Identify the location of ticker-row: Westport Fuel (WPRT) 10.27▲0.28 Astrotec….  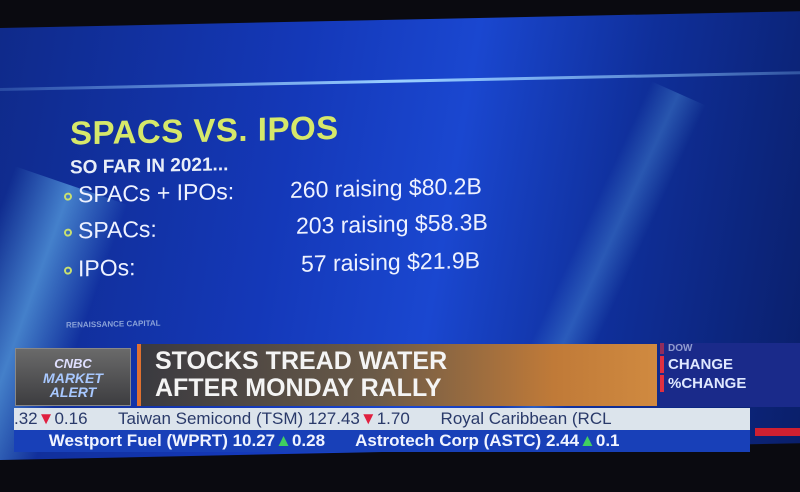
(382, 441).